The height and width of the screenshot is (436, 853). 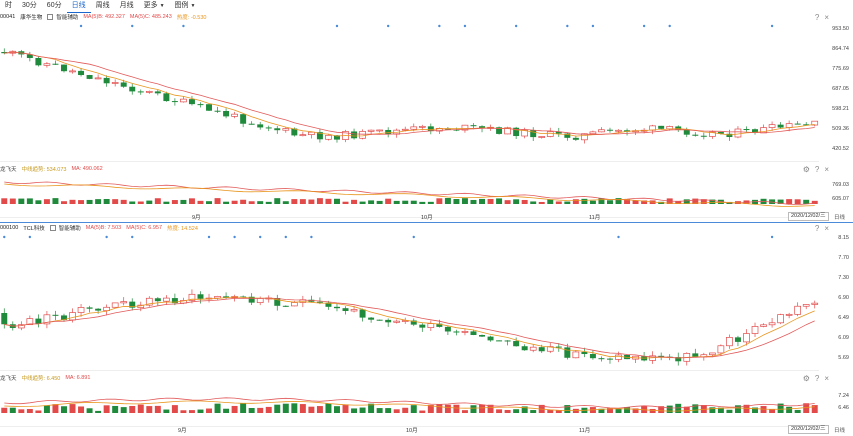 What do you see at coordinates (78, 6) in the screenshot?
I see `tab-daily: 日线` at bounding box center [78, 6].